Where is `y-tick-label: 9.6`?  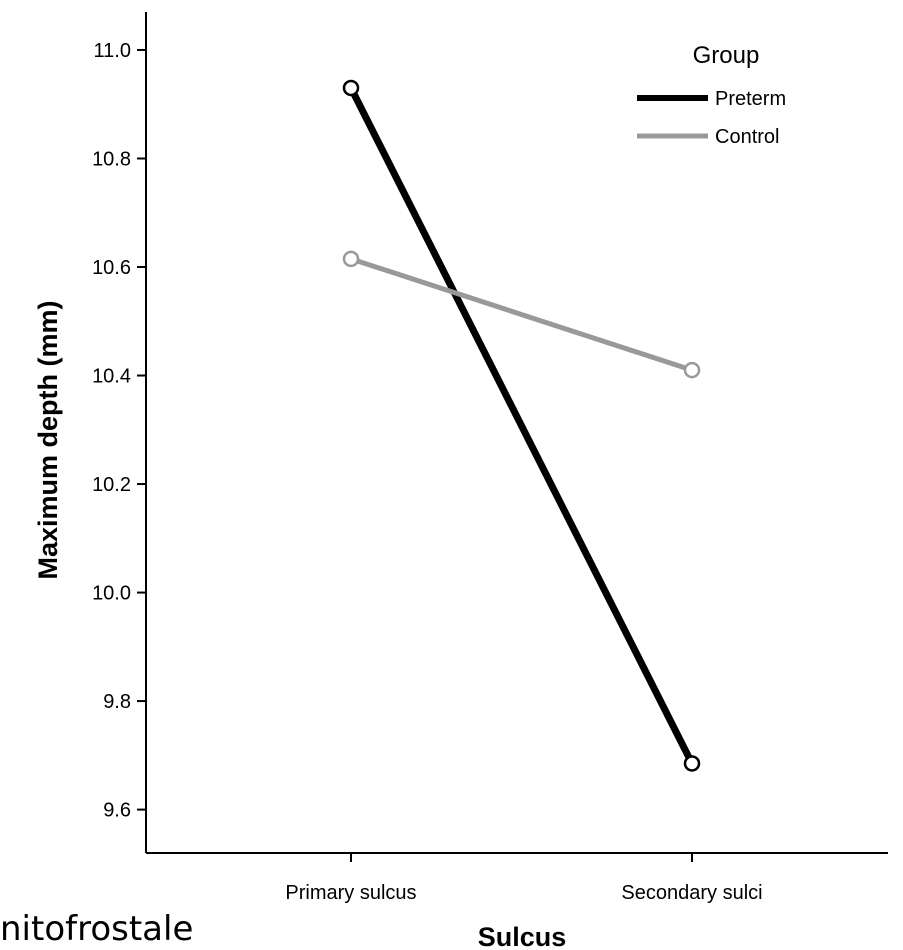
y-tick-label: 9.6 is located at coordinates (117, 811).